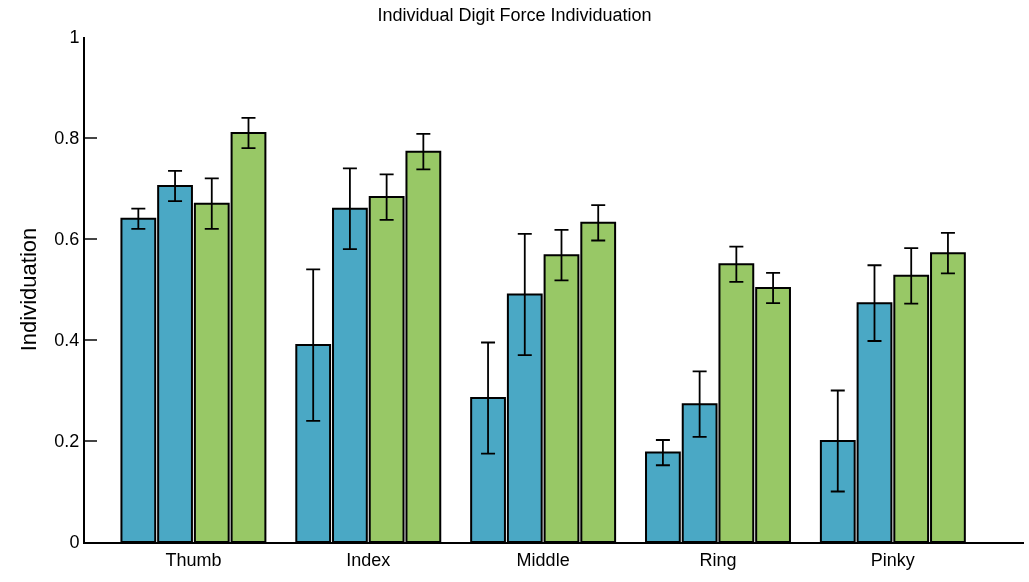  Describe the element at coordinates (28, 289) in the screenshot. I see `y-axis-title: Individuation` at that location.